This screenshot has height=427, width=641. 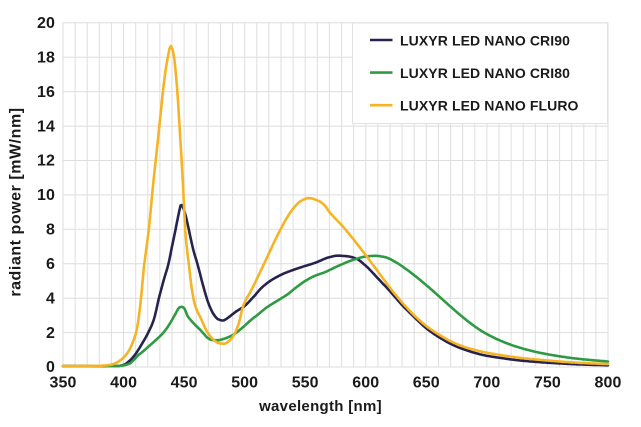 What do you see at coordinates (485, 73) in the screenshot?
I see `svg-text: LUXYR LED NANO CRI80` at bounding box center [485, 73].